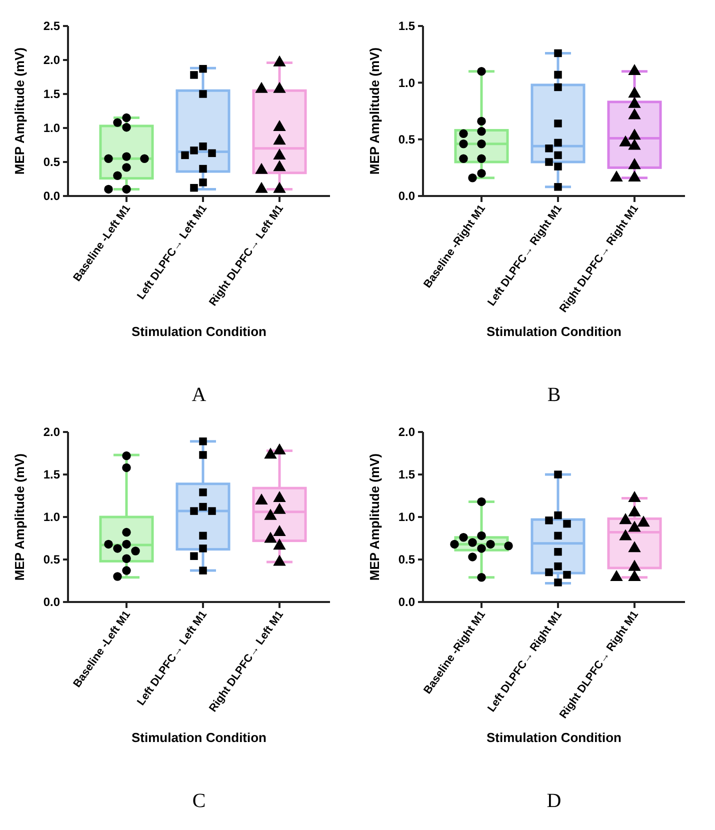  What do you see at coordinates (199, 395) in the screenshot?
I see `text: A` at bounding box center [199, 395].